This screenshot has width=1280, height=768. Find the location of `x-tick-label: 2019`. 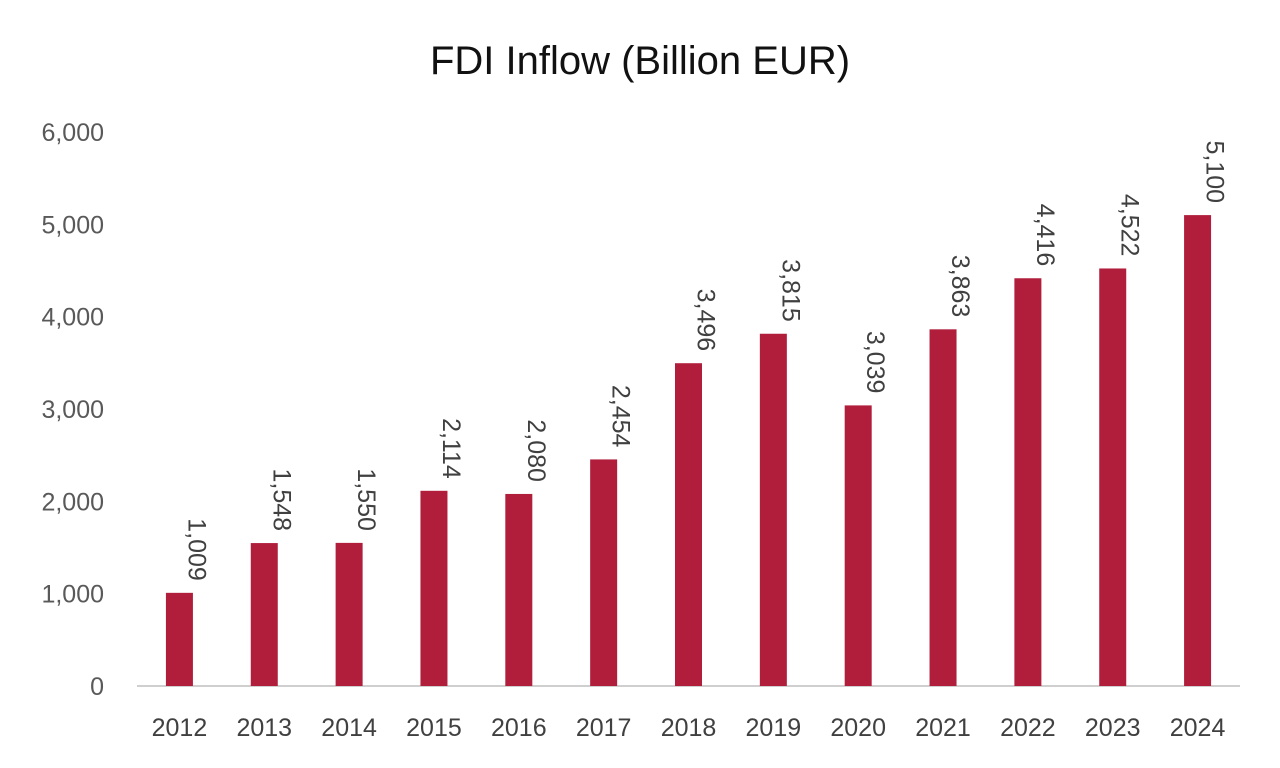

x-tick-label: 2019 is located at coordinates (774, 728).